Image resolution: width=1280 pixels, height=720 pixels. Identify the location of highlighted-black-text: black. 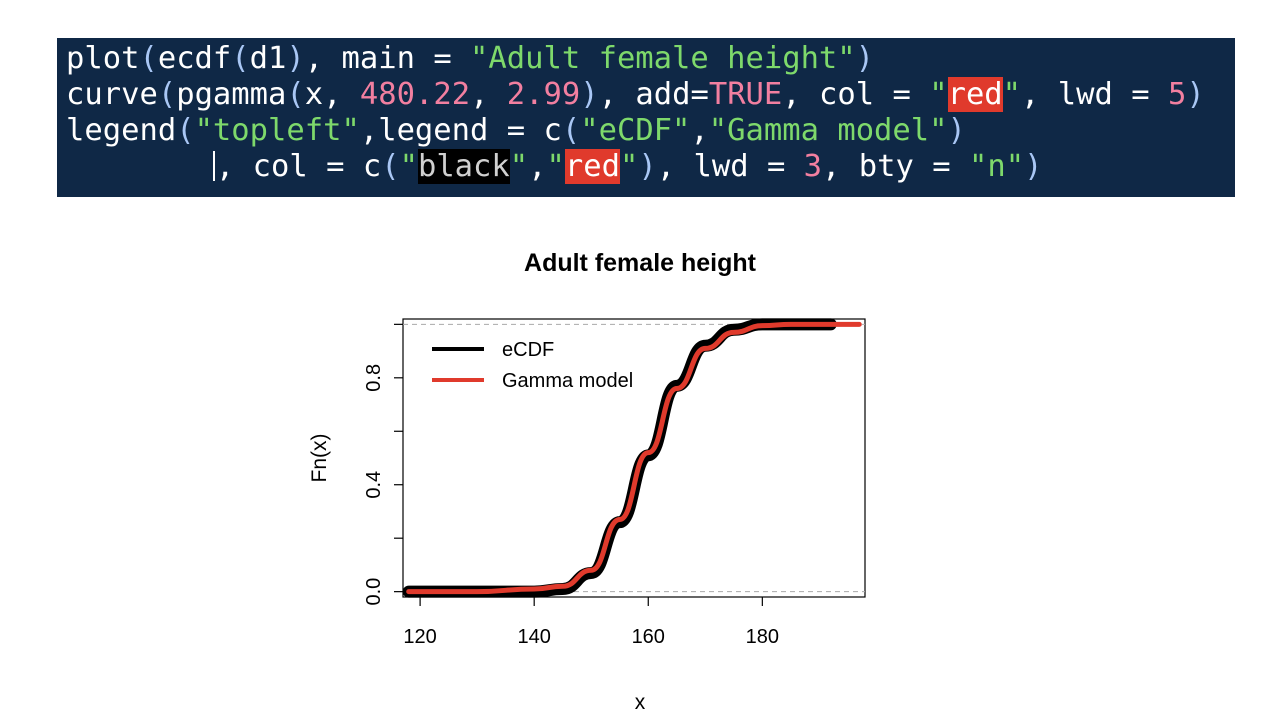
(463, 166).